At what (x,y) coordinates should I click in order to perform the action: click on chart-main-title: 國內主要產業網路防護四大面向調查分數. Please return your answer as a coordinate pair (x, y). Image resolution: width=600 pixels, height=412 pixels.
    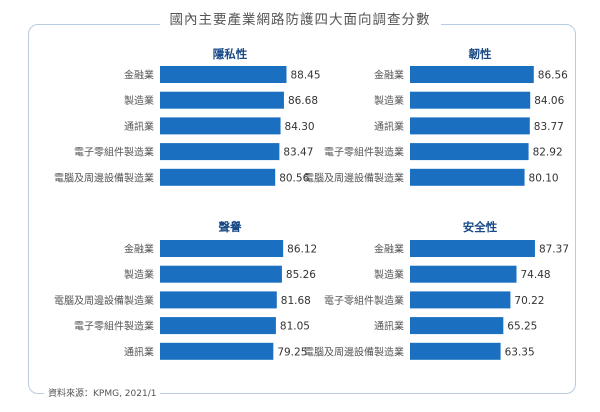
    Looking at the image, I should click on (300, 18).